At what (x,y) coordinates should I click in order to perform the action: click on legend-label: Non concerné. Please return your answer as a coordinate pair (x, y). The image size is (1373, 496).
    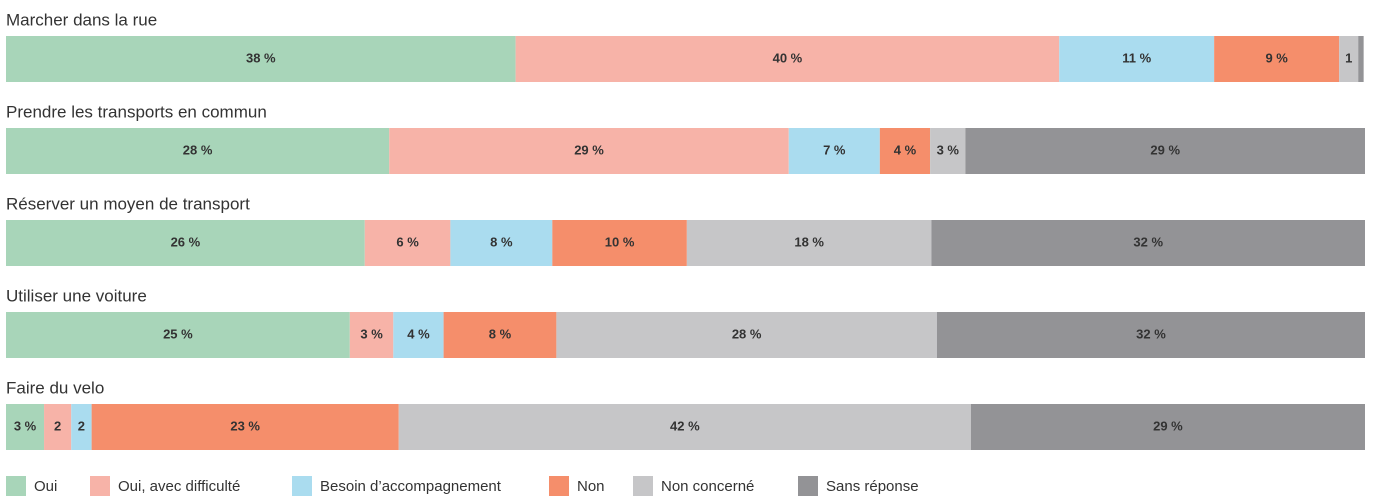
    Looking at the image, I should click on (707, 486).